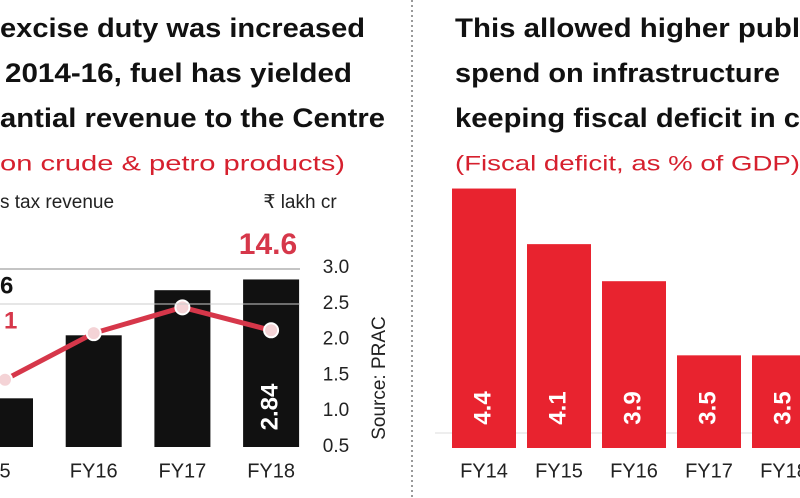  I want to click on title-line: antial revenue to the Centre, so click(192, 118).